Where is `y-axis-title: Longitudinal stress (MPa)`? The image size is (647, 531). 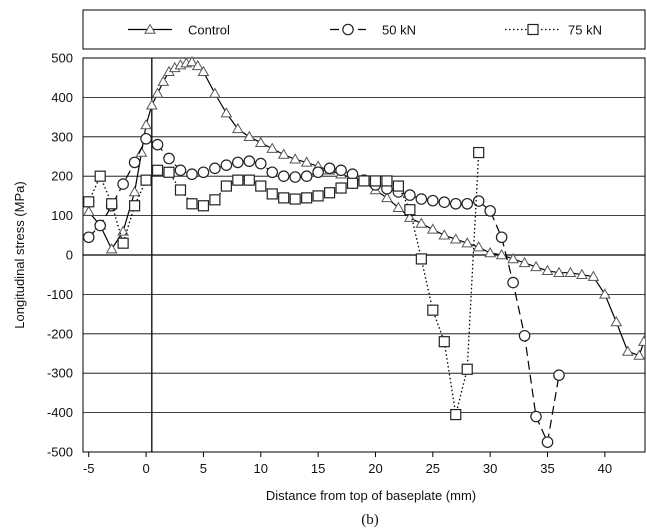 y-axis-title: Longitudinal stress (MPa) is located at coordinates (19, 254).